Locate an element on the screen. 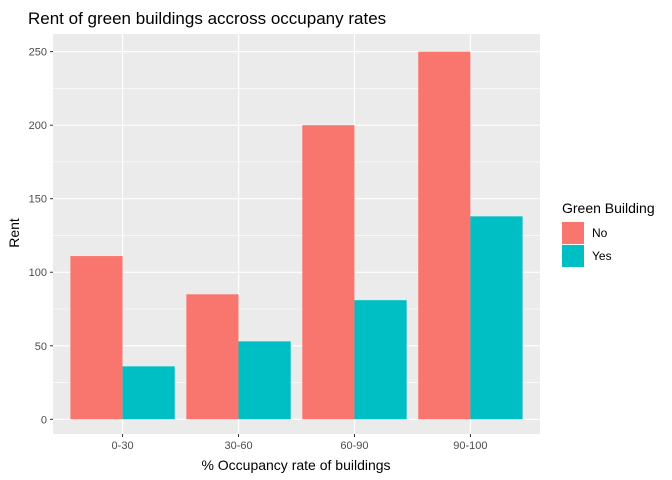 This screenshot has width=672, height=480. legend-key-yes is located at coordinates (573, 256).